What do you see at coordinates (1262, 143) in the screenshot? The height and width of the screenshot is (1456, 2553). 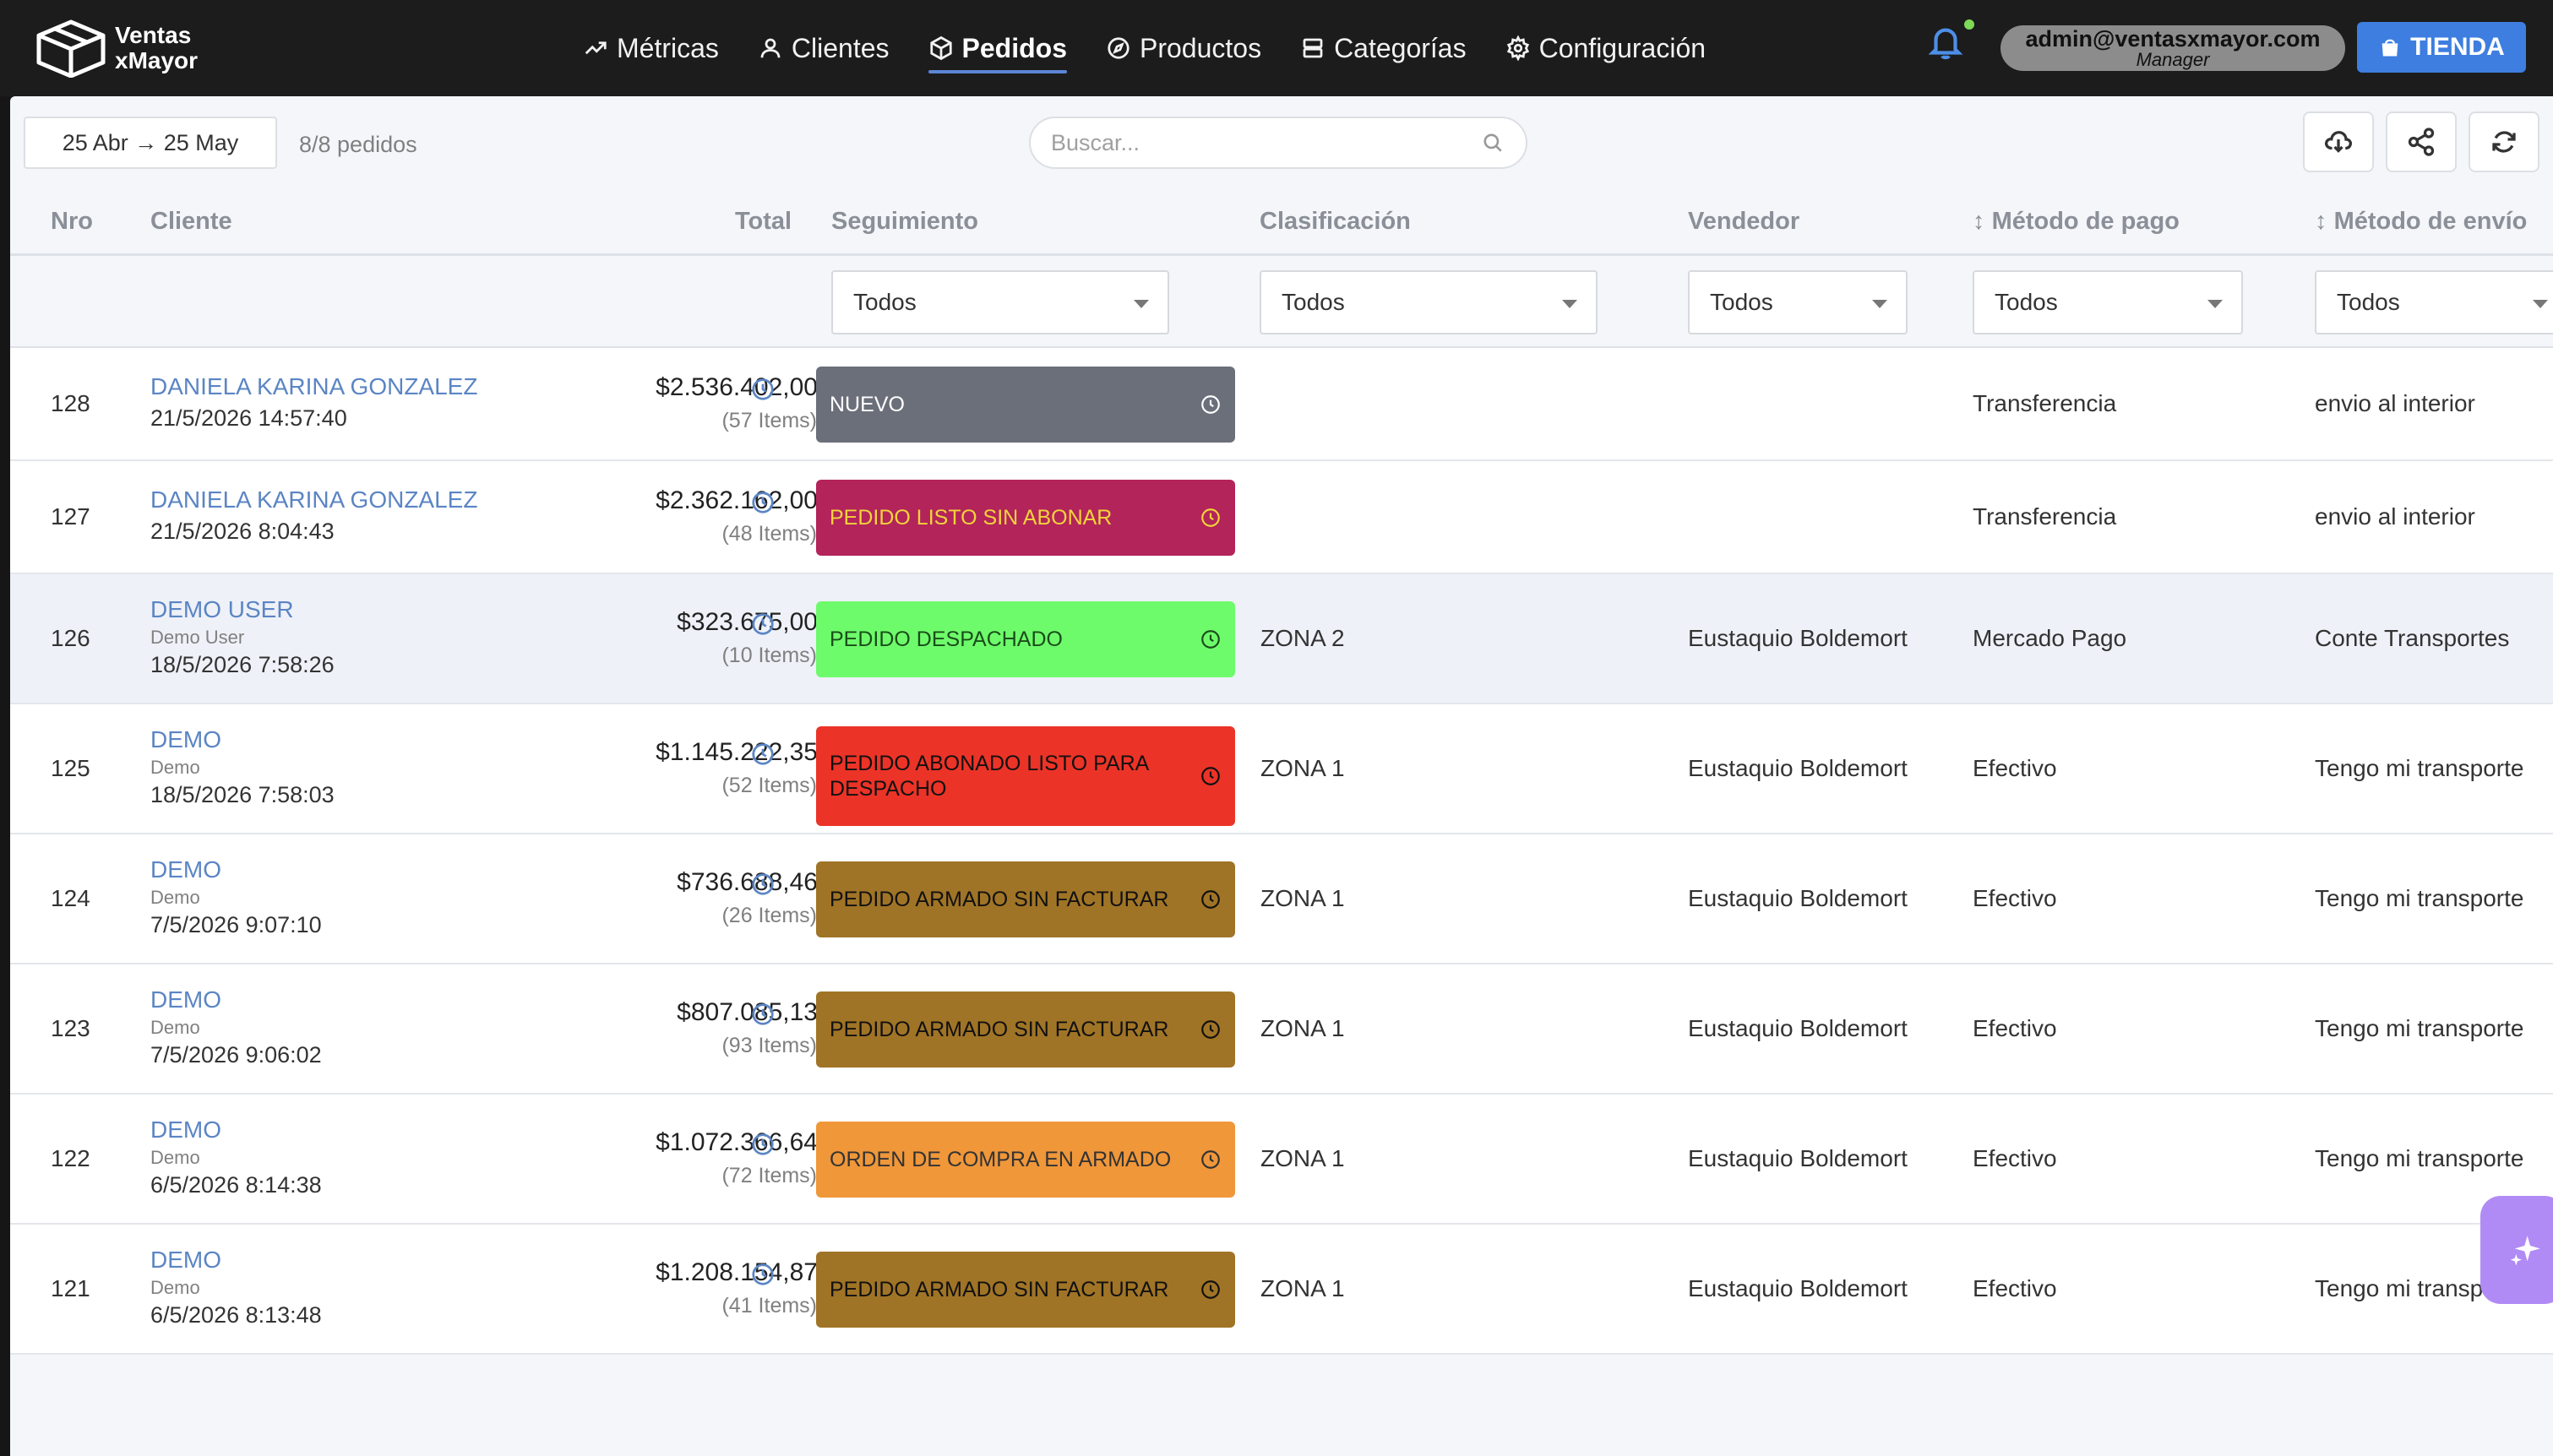 I see `search-input` at bounding box center [1262, 143].